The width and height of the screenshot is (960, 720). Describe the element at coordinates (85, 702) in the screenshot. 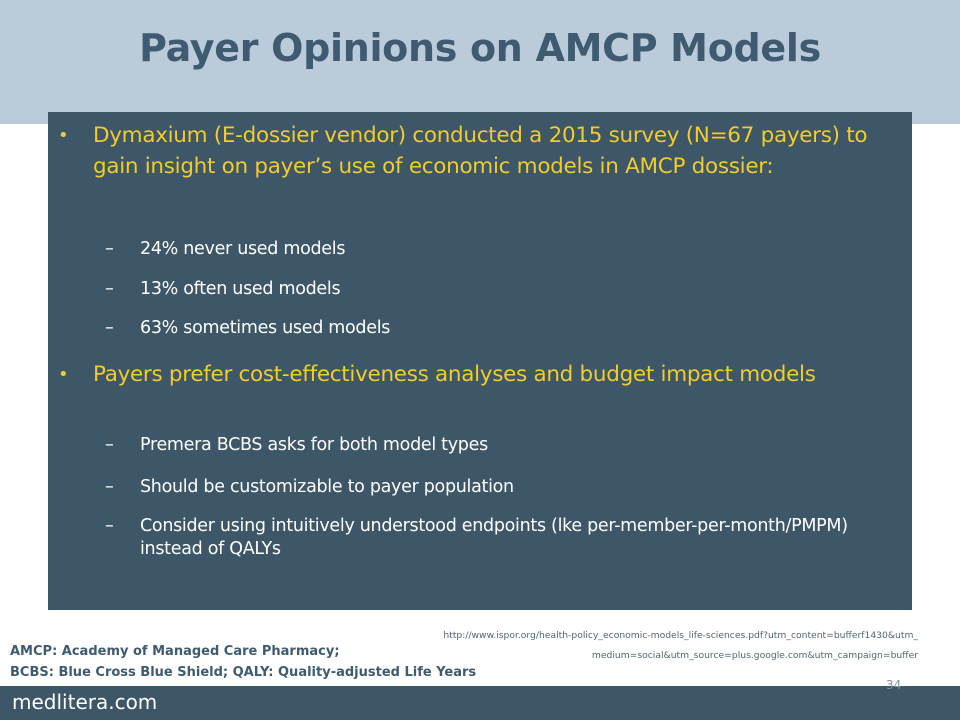

I see `brand-logo-text: medlitera.com` at that location.